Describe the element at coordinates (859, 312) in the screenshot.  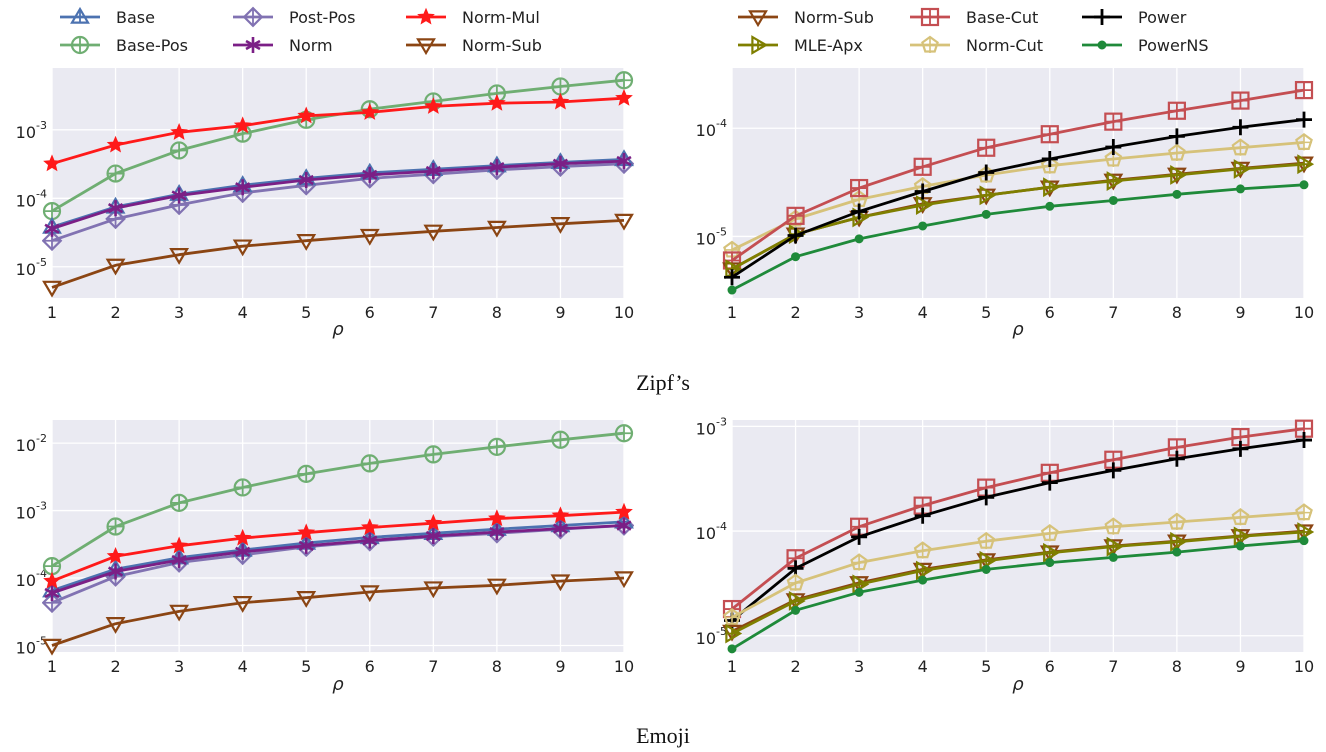
I see `x-tick-label: 3` at that location.